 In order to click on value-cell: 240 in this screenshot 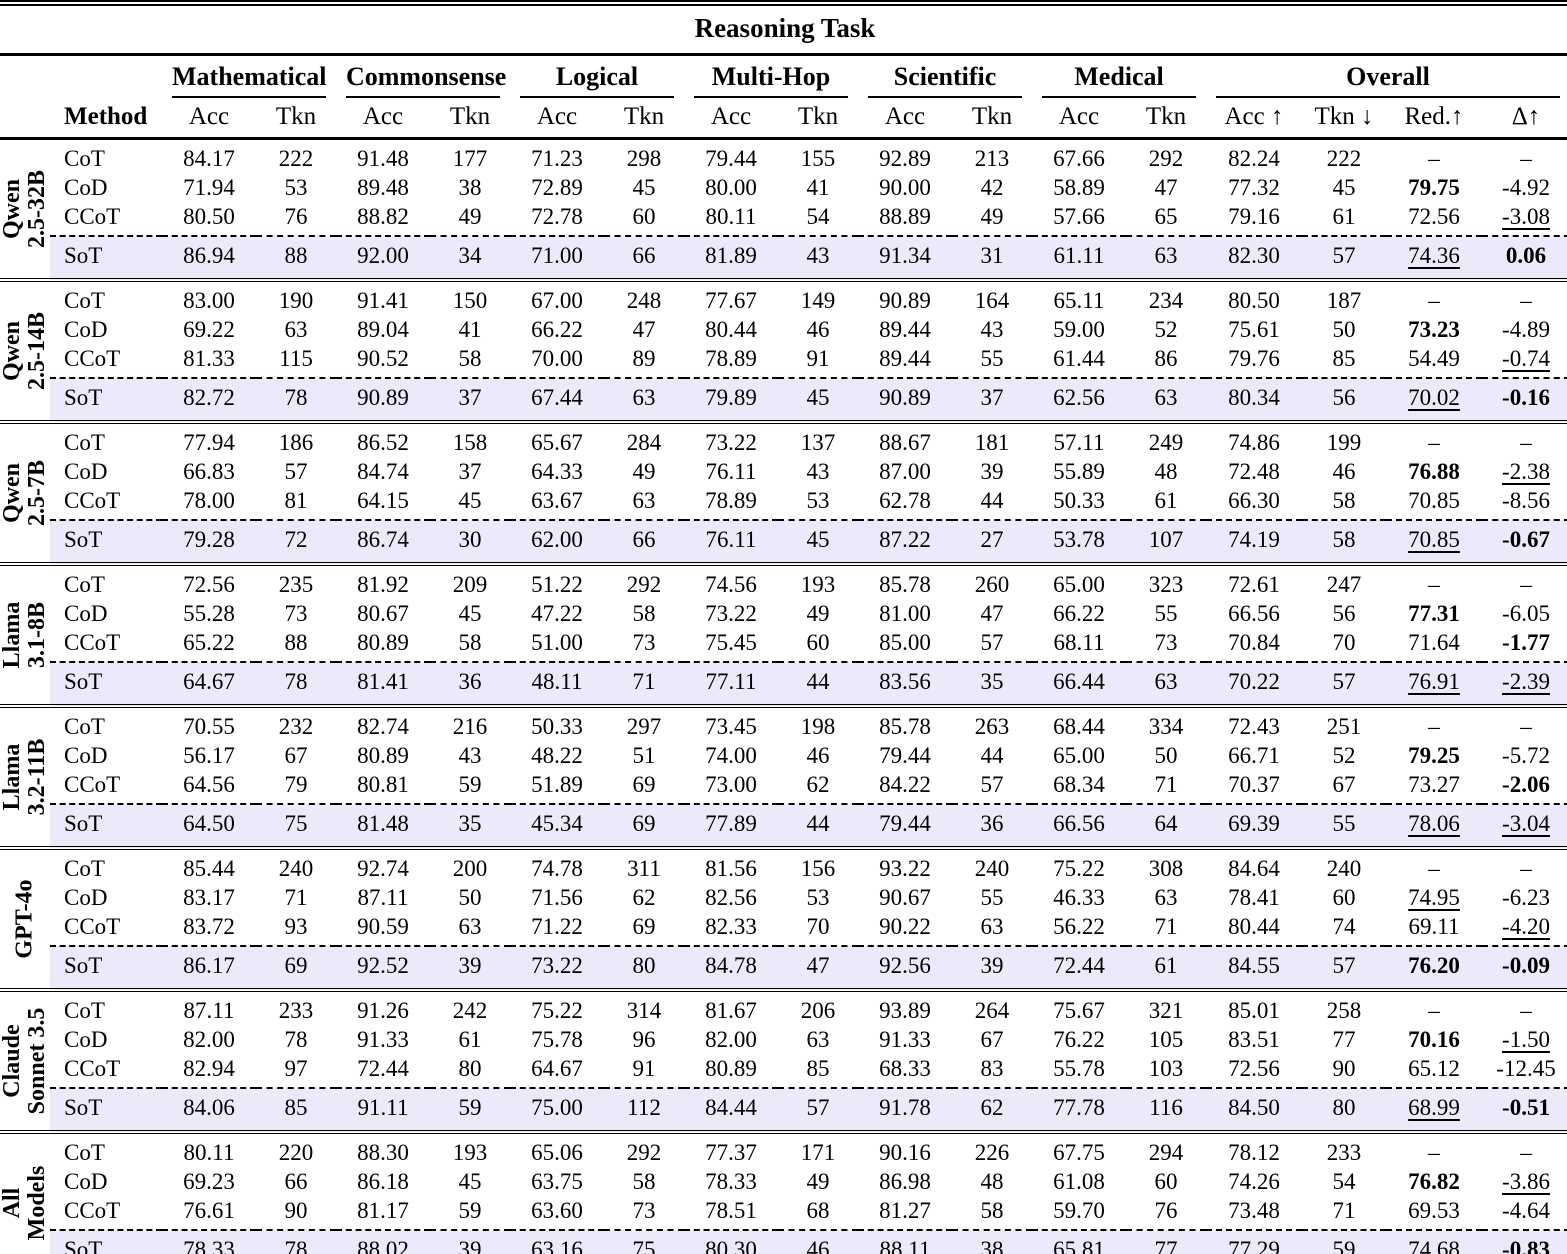, I will do `click(1344, 868)`.